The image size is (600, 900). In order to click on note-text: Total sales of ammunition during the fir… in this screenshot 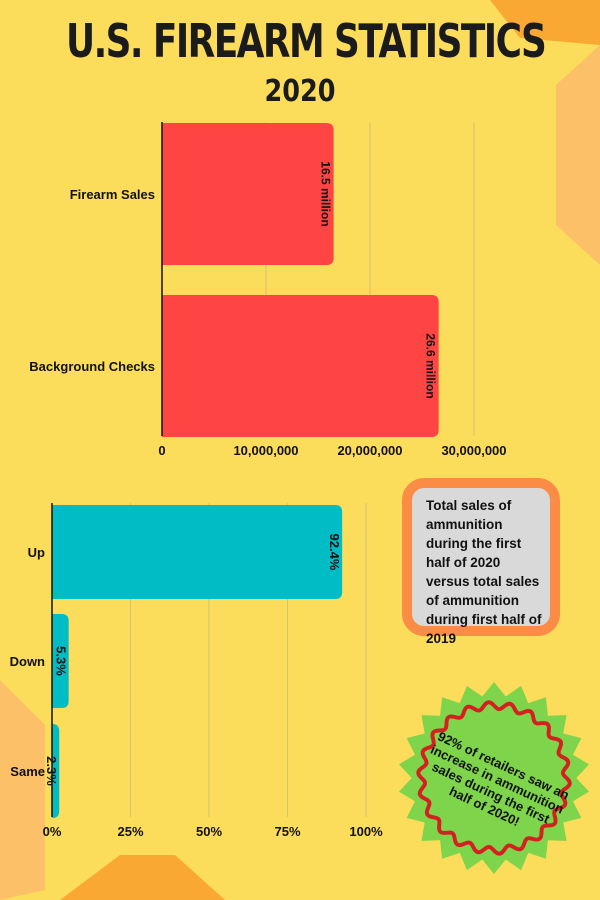, I will do `click(484, 572)`.